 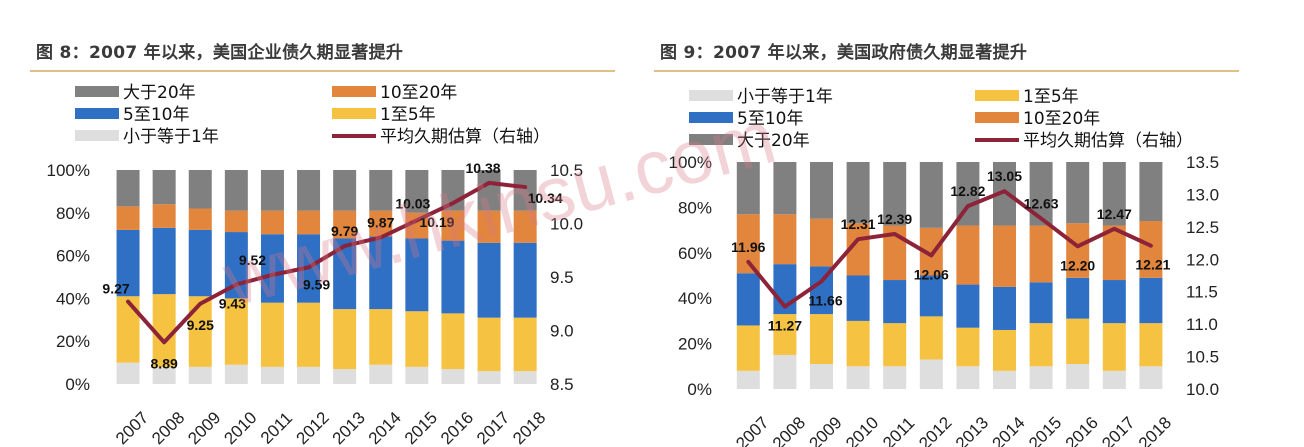 What do you see at coordinates (1041, 203) in the screenshot?
I see `line-data-label: 12.63` at bounding box center [1041, 203].